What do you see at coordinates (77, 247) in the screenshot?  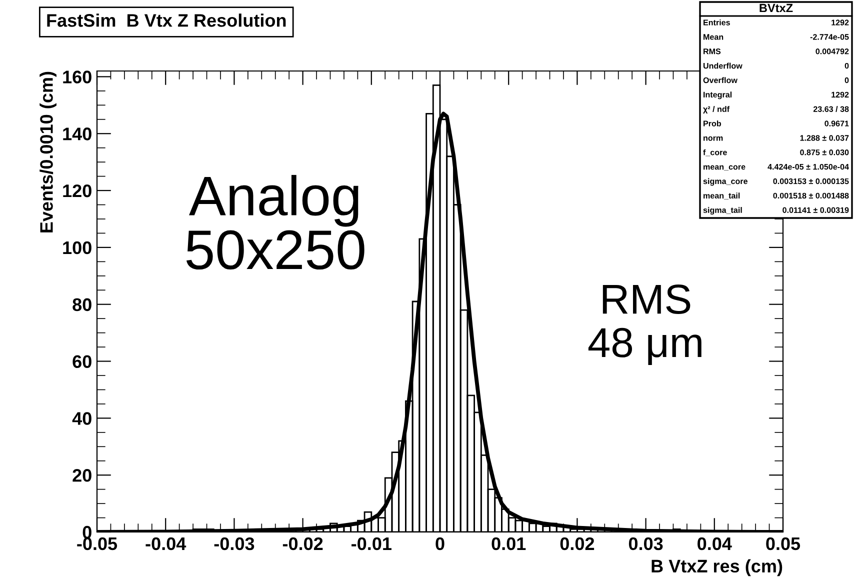 I see `y-tick-label: 100` at bounding box center [77, 247].